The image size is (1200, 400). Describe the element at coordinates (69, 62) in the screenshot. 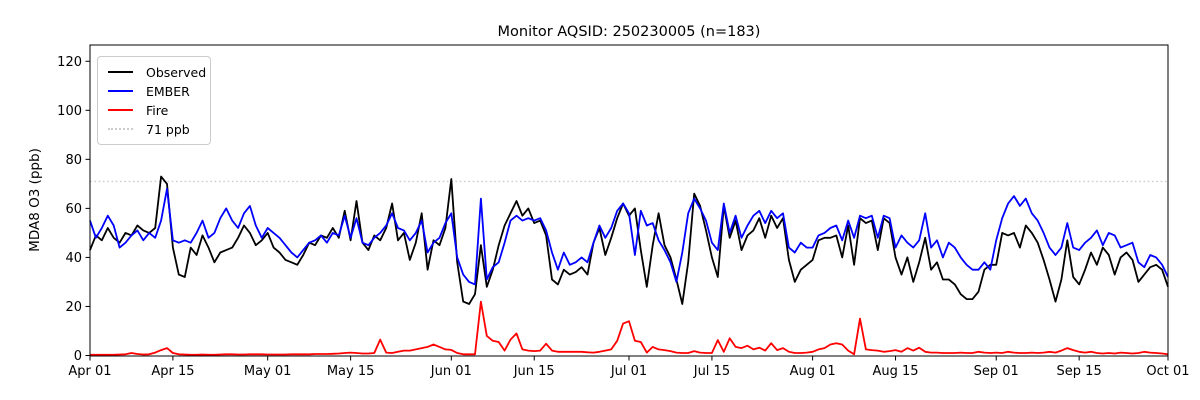

I see `y-tick-label: 120` at that location.